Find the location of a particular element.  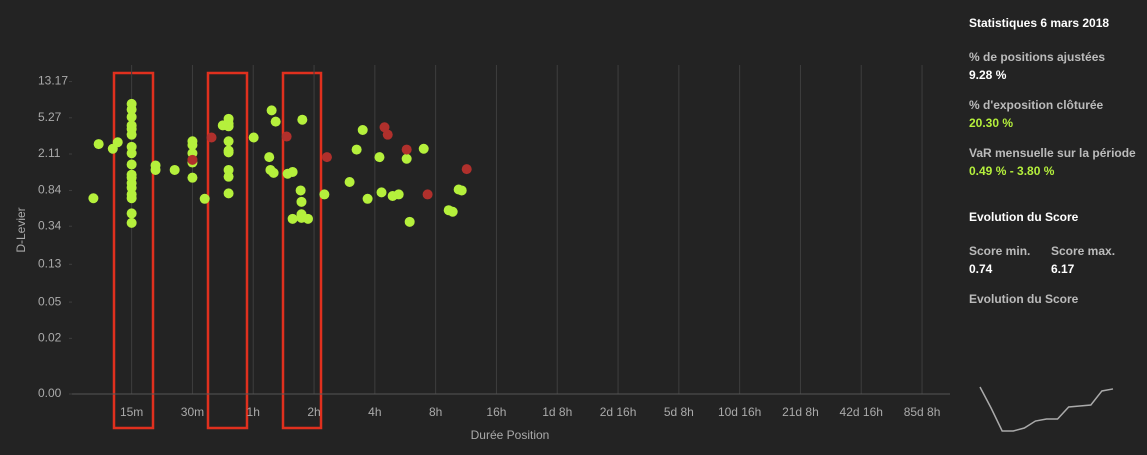

y-axis-title: D-Levier is located at coordinates (21, 229).